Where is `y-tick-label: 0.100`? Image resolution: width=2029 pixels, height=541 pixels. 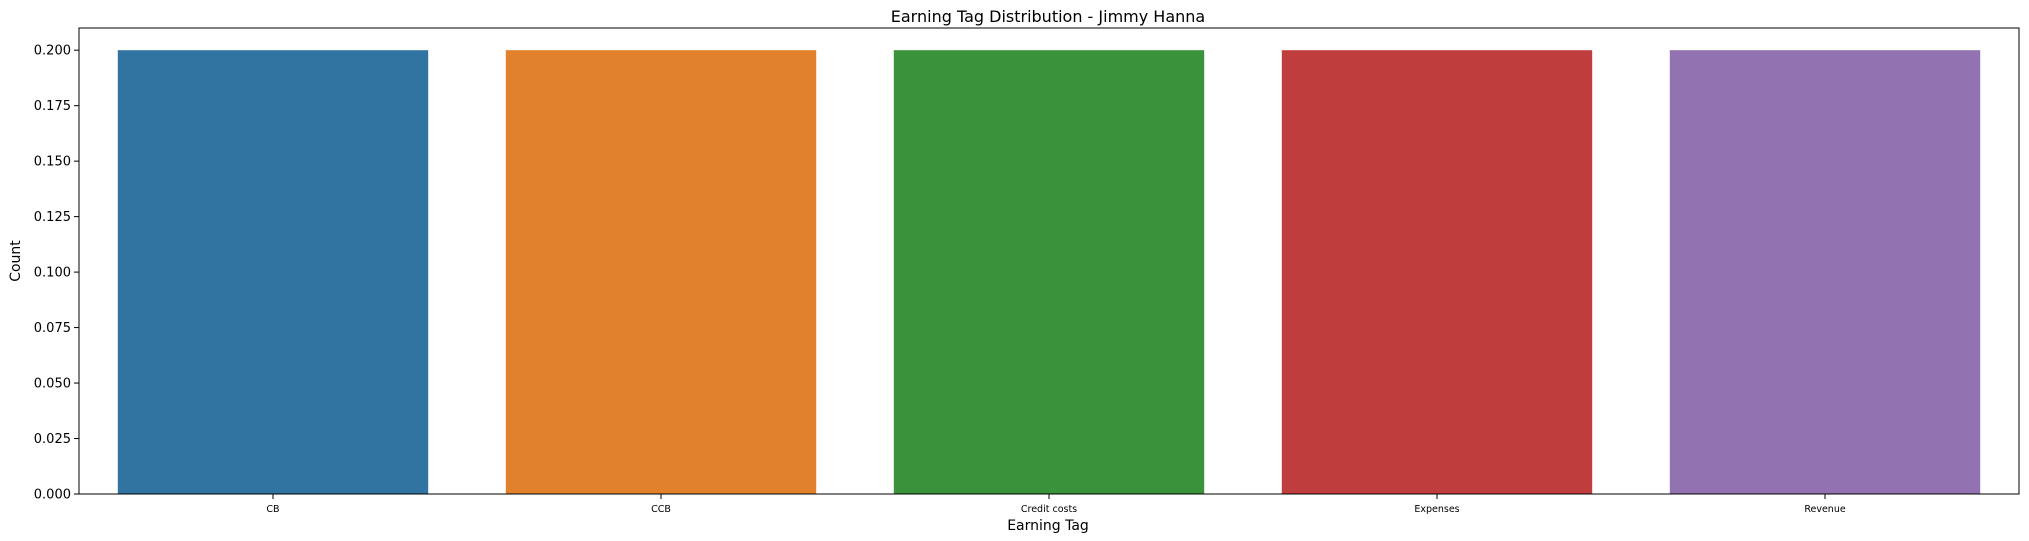
y-tick-label: 0.100 is located at coordinates (52, 273).